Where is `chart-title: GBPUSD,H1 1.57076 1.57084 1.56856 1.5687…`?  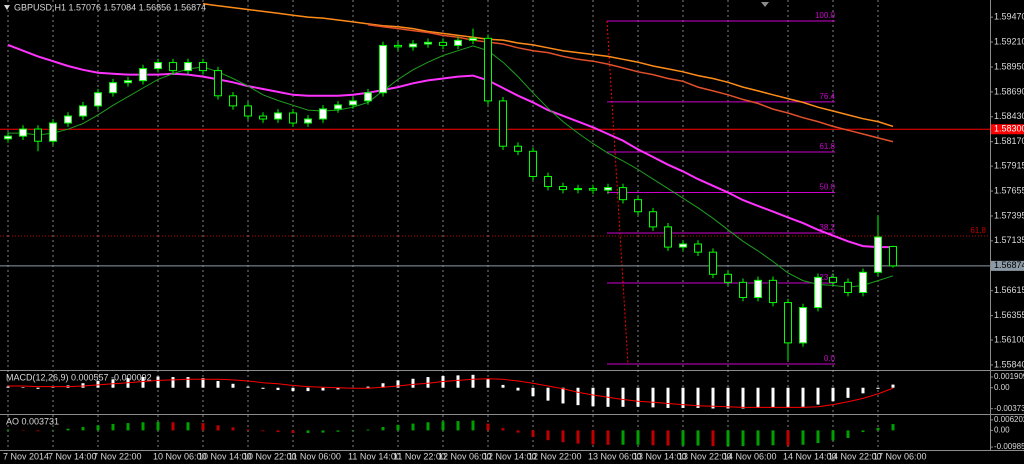
chart-title: GBPUSD,H1 1.57076 1.57084 1.56856 1.5687… is located at coordinates (110, 7).